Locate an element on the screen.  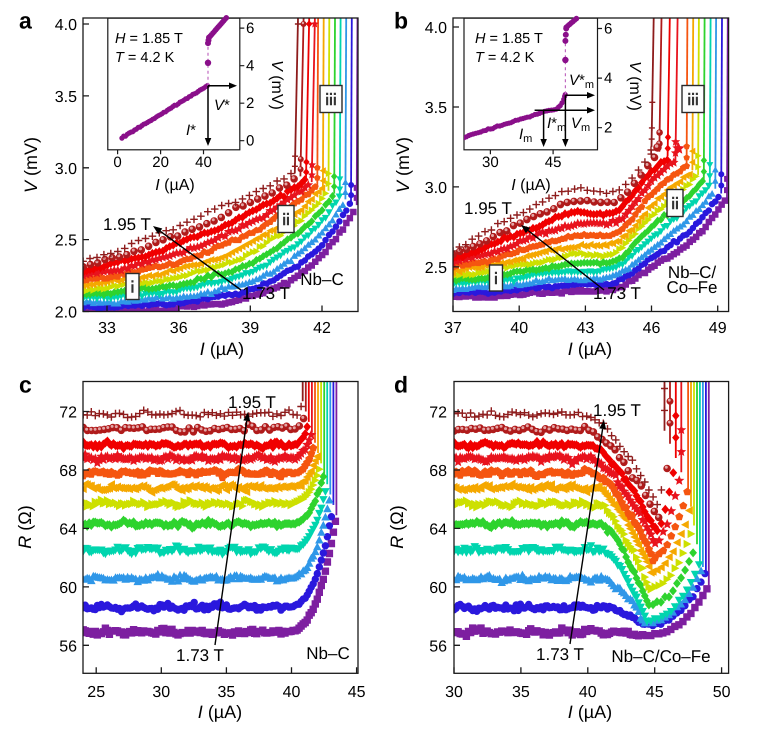
svg-text: b is located at coordinates (401, 21).